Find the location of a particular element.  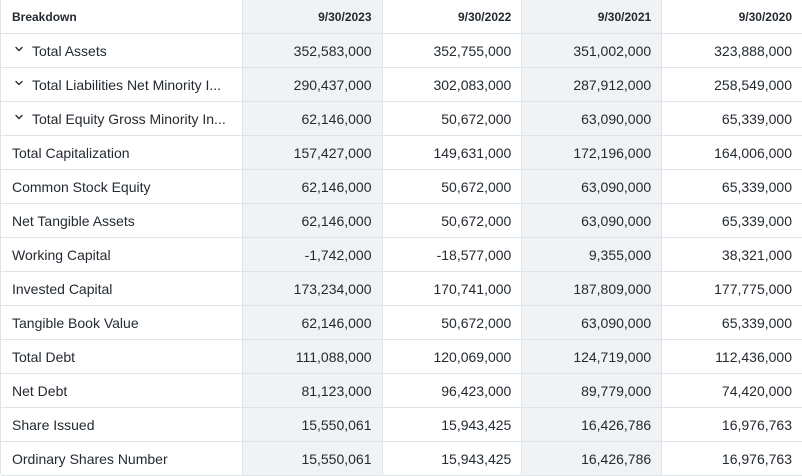

value-cell-2023: 81,123,000 is located at coordinates (312, 390).